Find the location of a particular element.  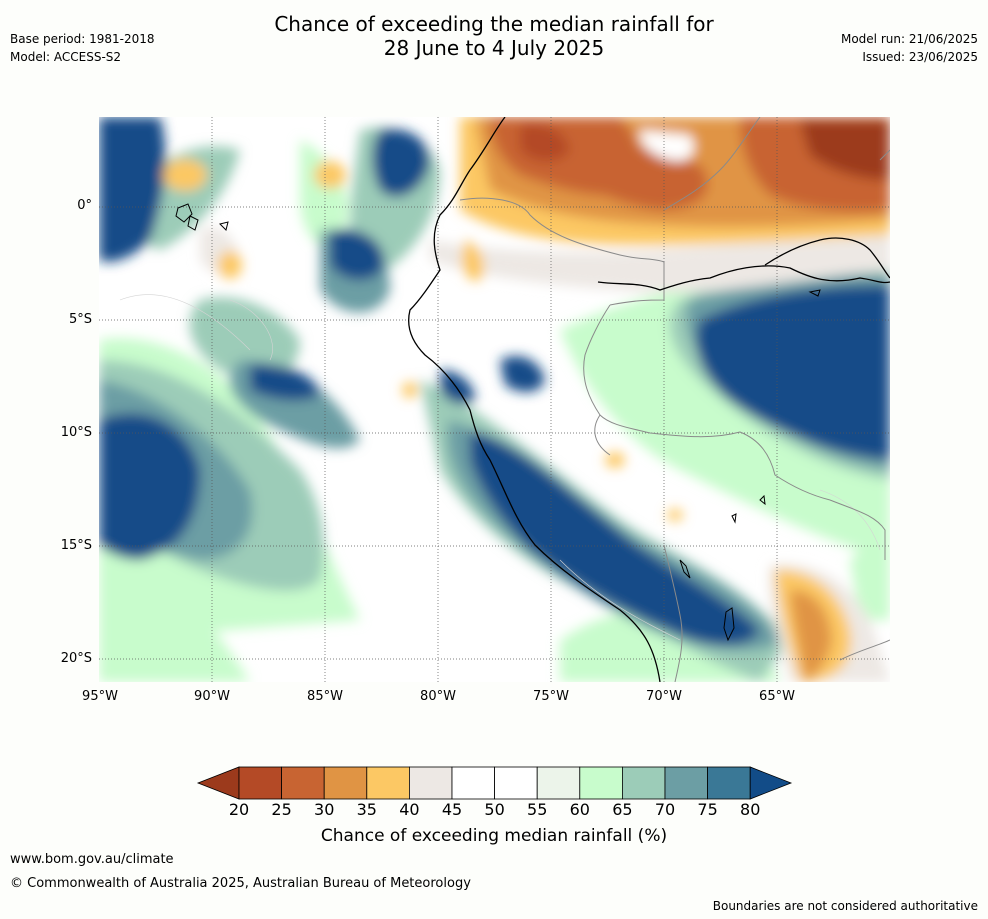

colorbar-tick-label: 75 is located at coordinates (707, 809).